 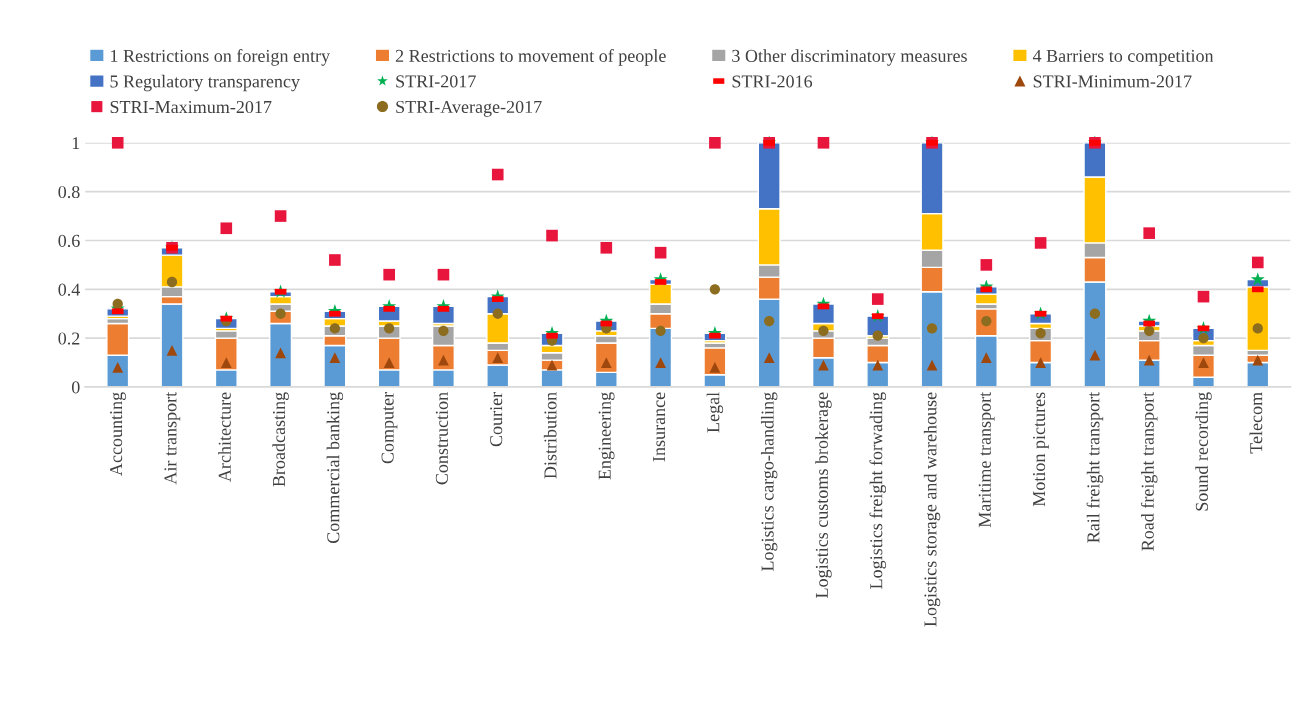 What do you see at coordinates (878, 490) in the screenshot?
I see `x-tick-label: Logistics freight forwading` at bounding box center [878, 490].